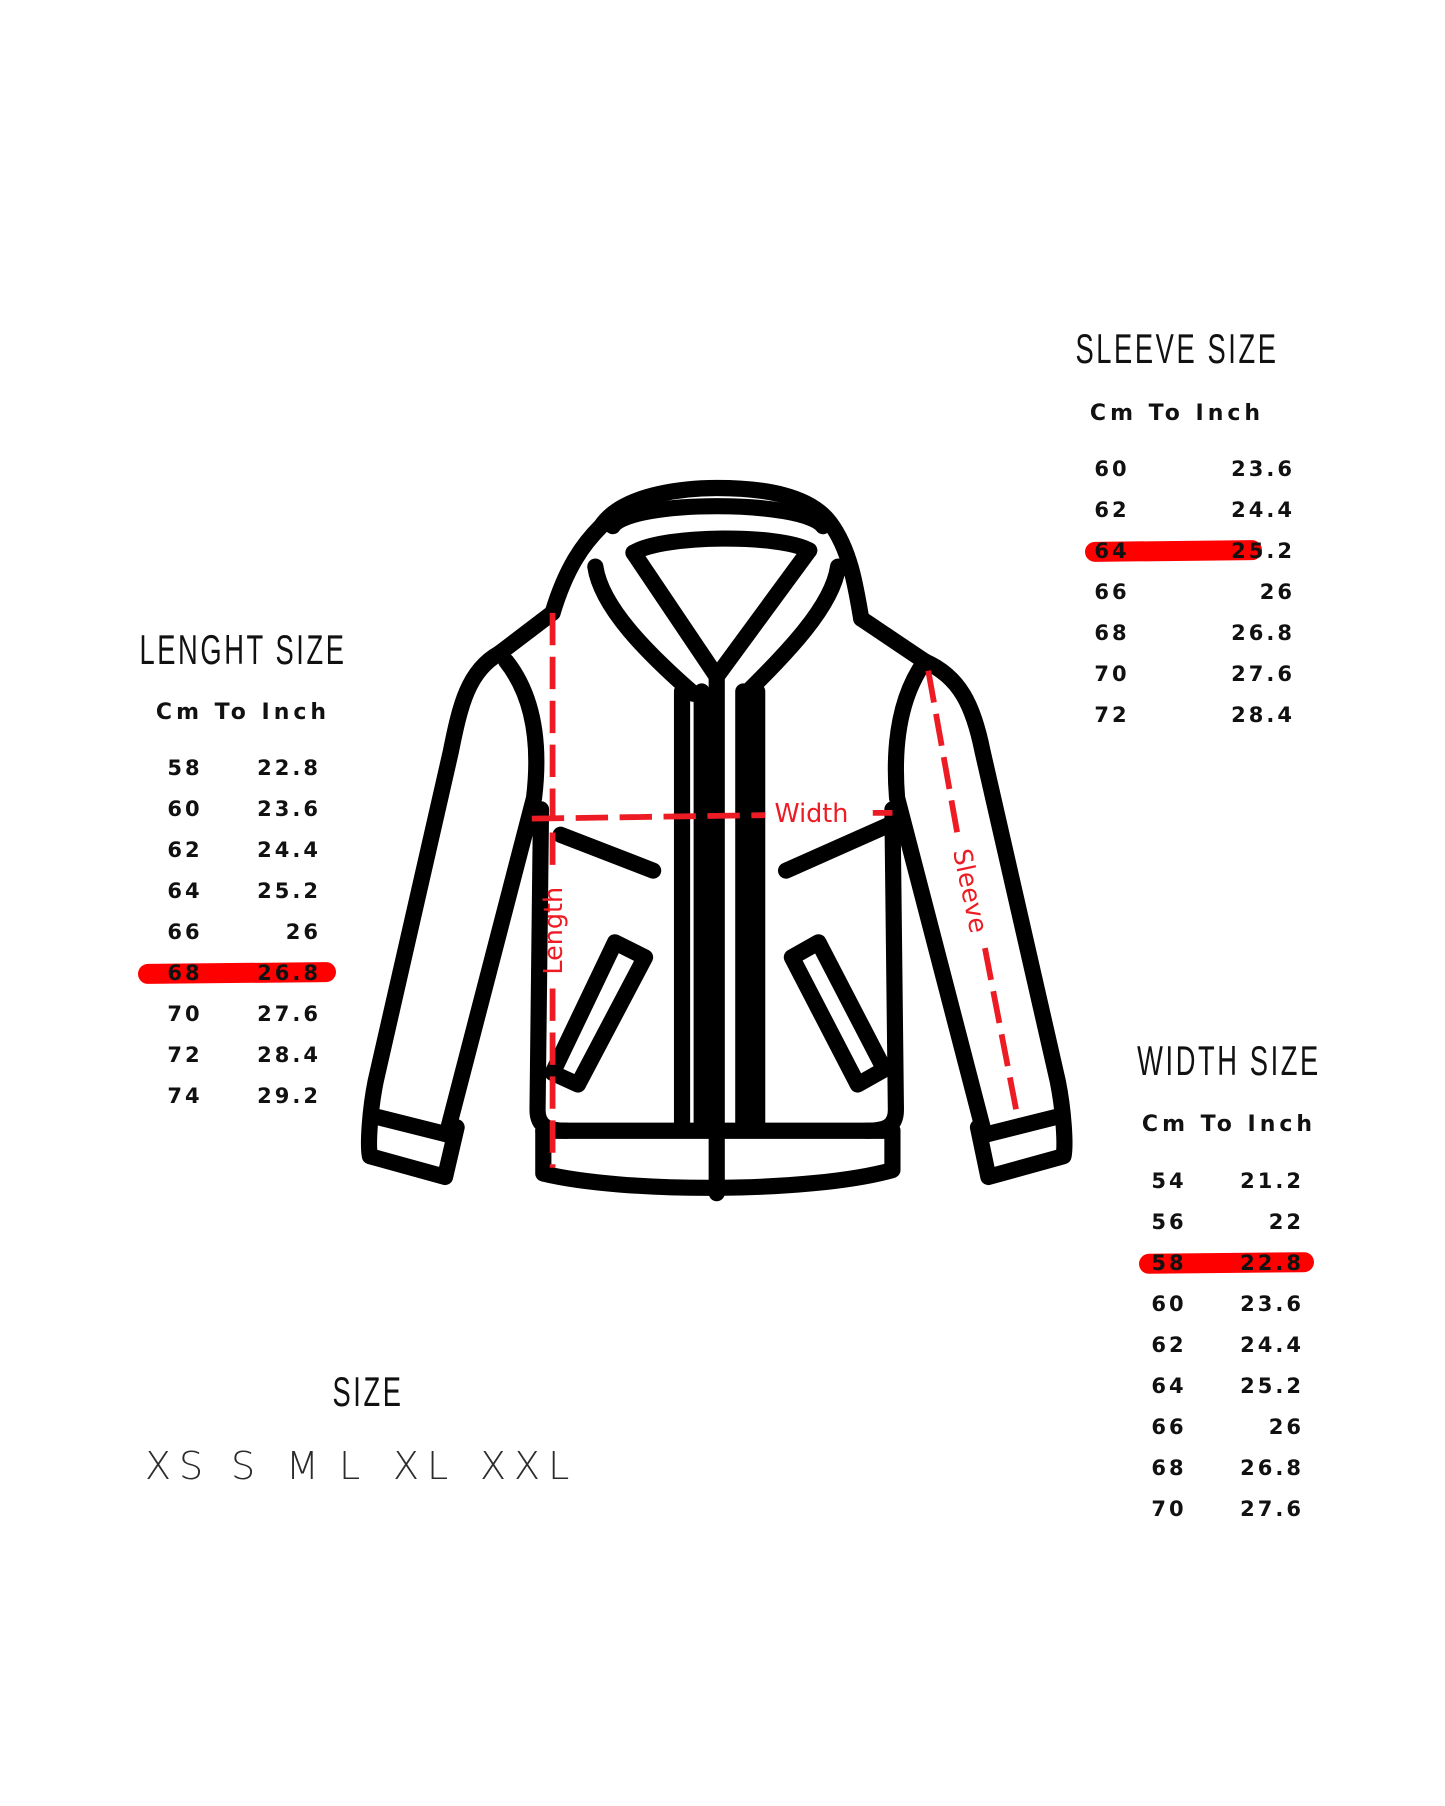 This screenshot has height=1806, width=1445. Describe the element at coordinates (289, 1096) in the screenshot. I see `inch-value: 29.2` at that location.